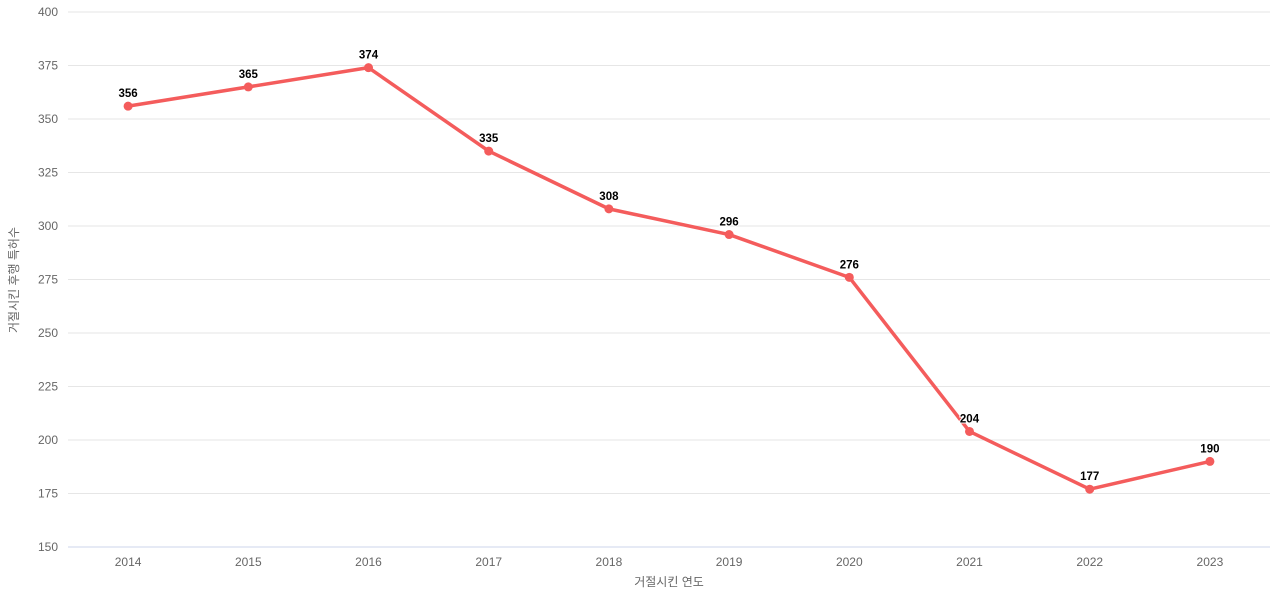 The height and width of the screenshot is (600, 1280). What do you see at coordinates (729, 562) in the screenshot?
I see `x-tick-label: 2019` at bounding box center [729, 562].